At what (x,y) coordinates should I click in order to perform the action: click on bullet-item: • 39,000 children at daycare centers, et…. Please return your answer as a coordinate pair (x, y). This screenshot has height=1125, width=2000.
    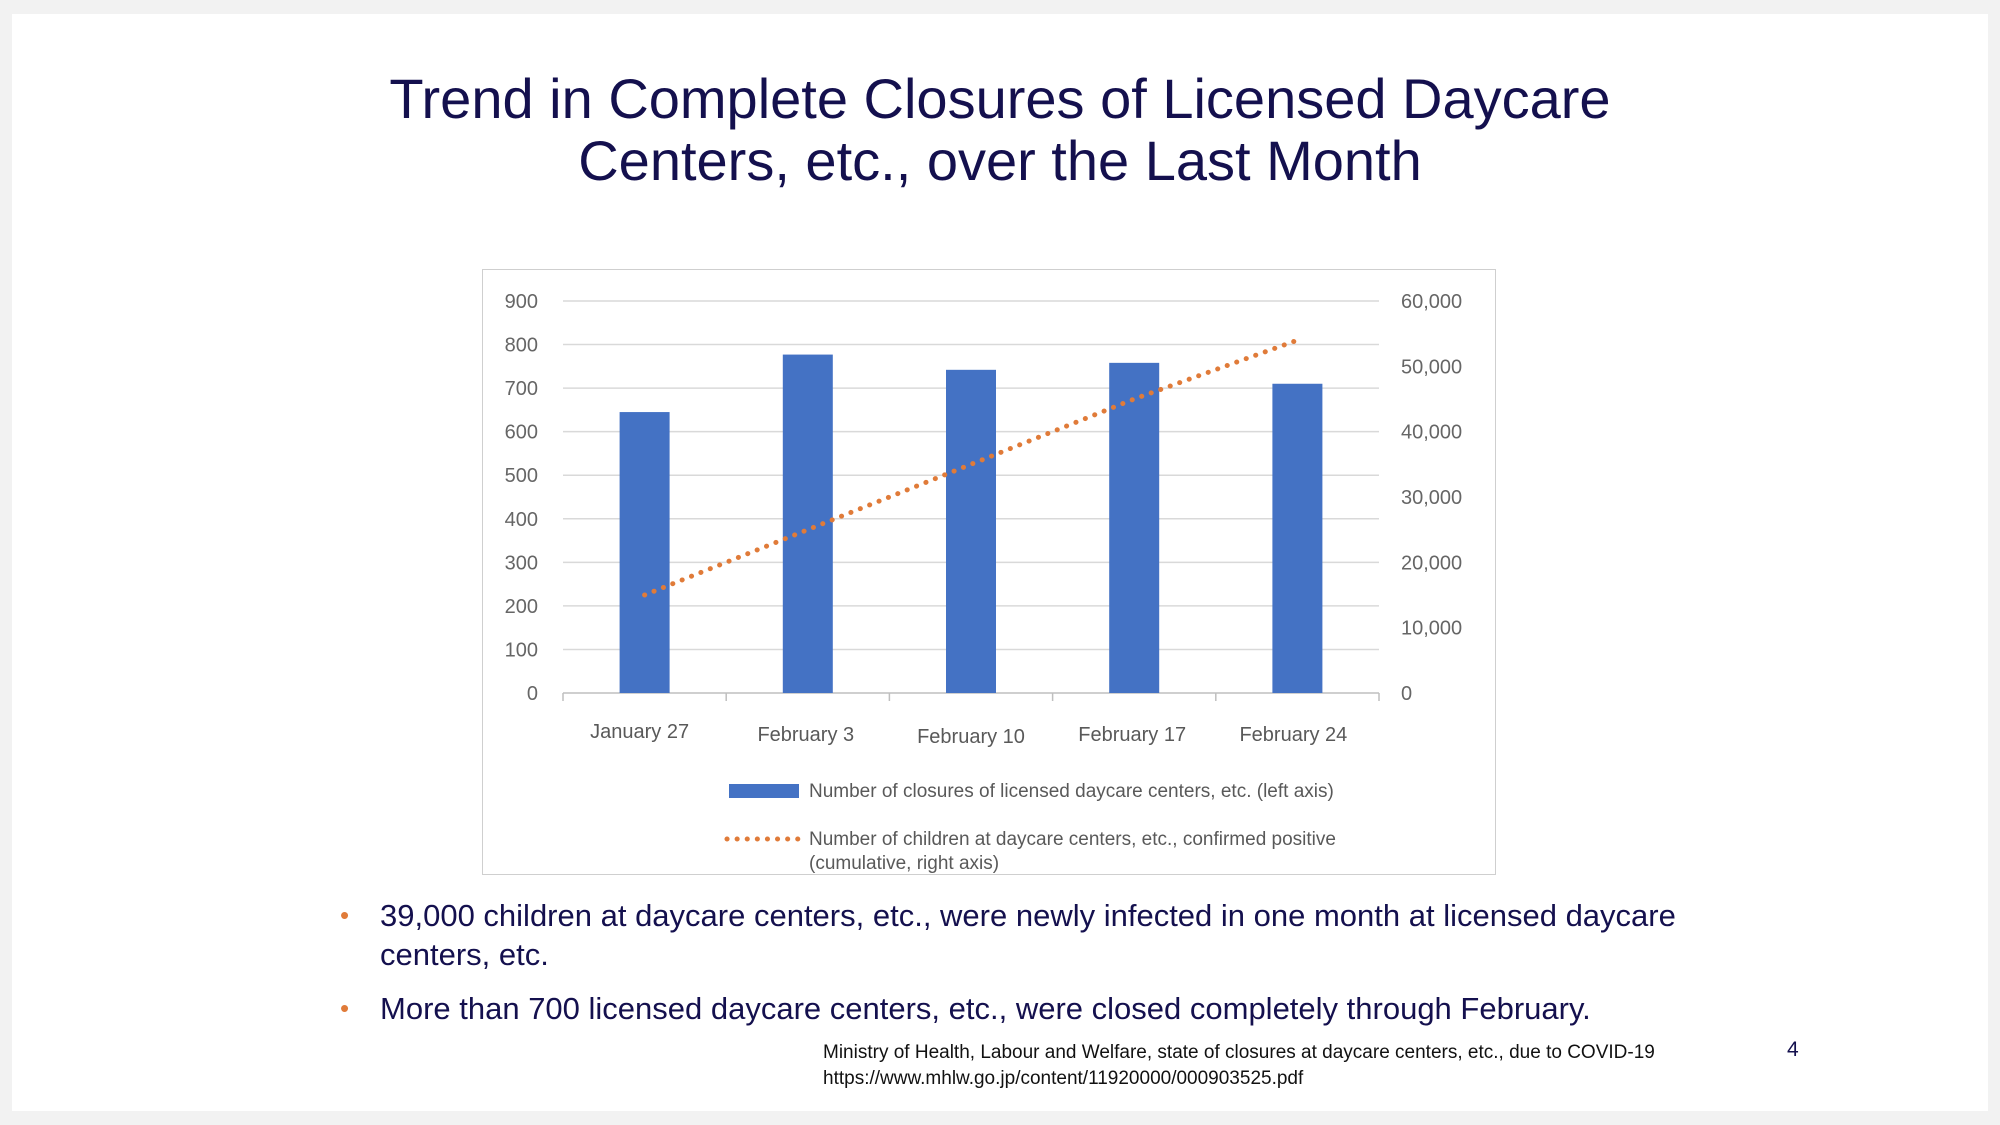
    Looking at the image, I should click on (1030, 935).